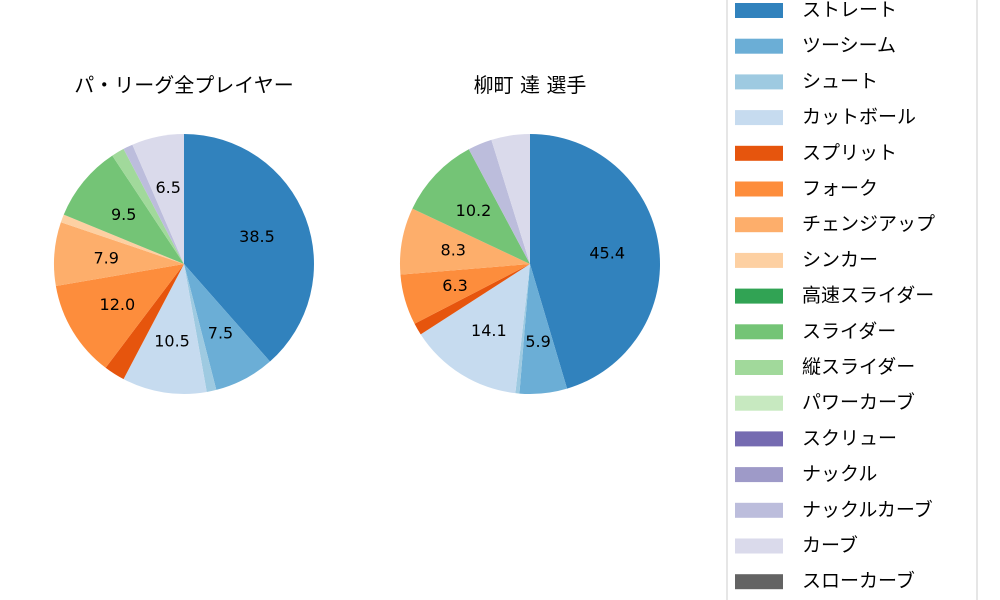 The image size is (1000, 600). I want to click on slice-value-label: 10.2, so click(474, 210).